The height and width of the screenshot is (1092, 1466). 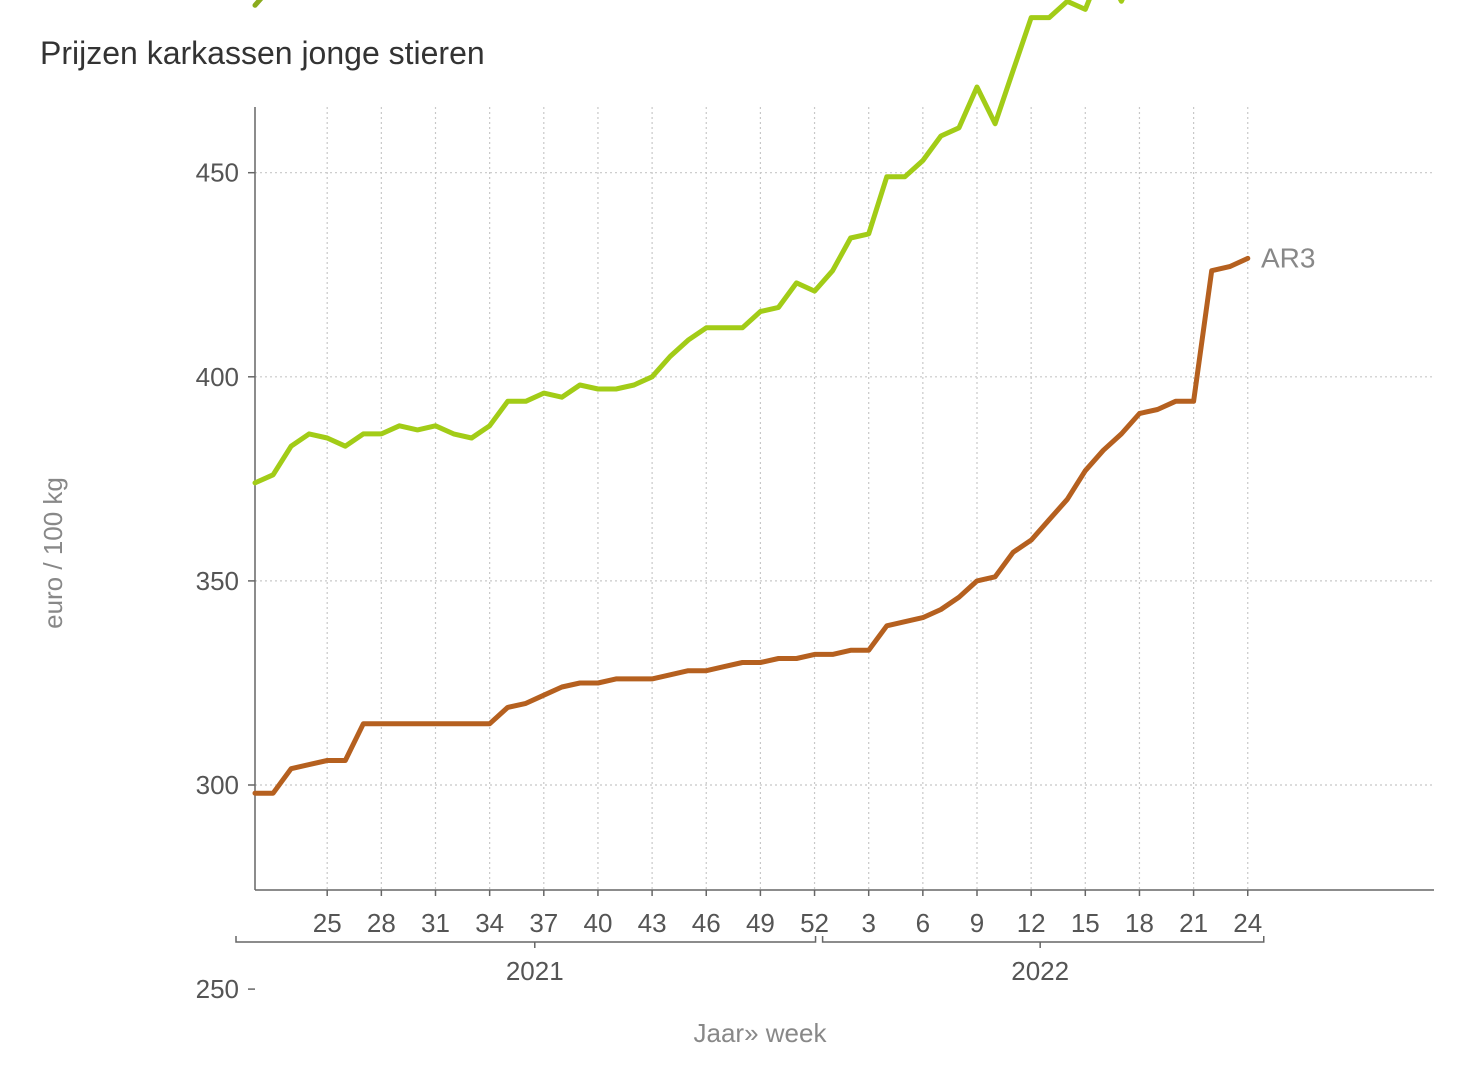 What do you see at coordinates (597, 923) in the screenshot?
I see `x-tick-label: 40` at bounding box center [597, 923].